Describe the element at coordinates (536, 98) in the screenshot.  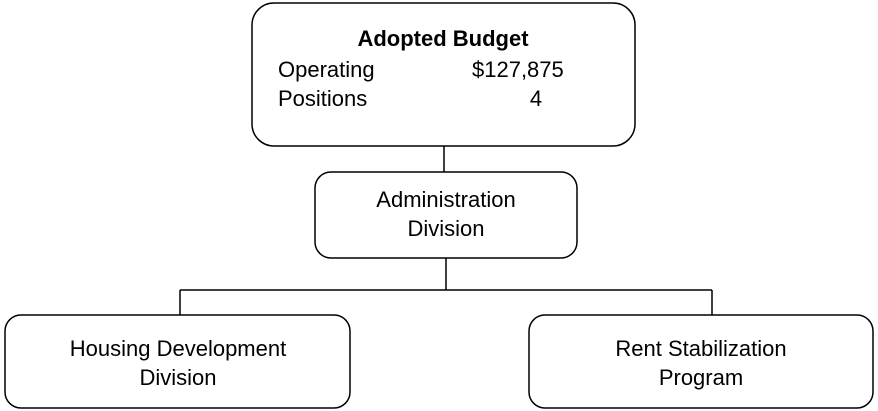
I see `row-value: 4` at that location.